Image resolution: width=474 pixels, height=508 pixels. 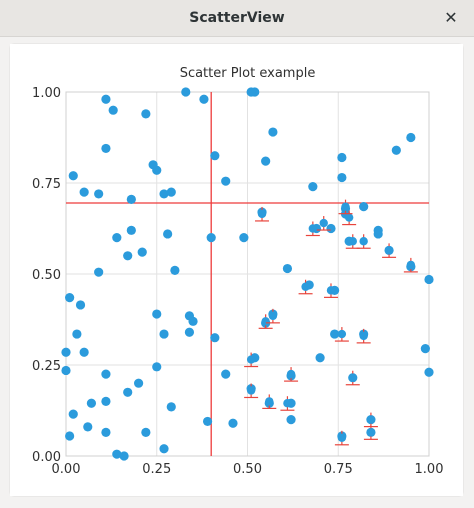 I want to click on x-tick-label: 1.00, so click(x=429, y=469).